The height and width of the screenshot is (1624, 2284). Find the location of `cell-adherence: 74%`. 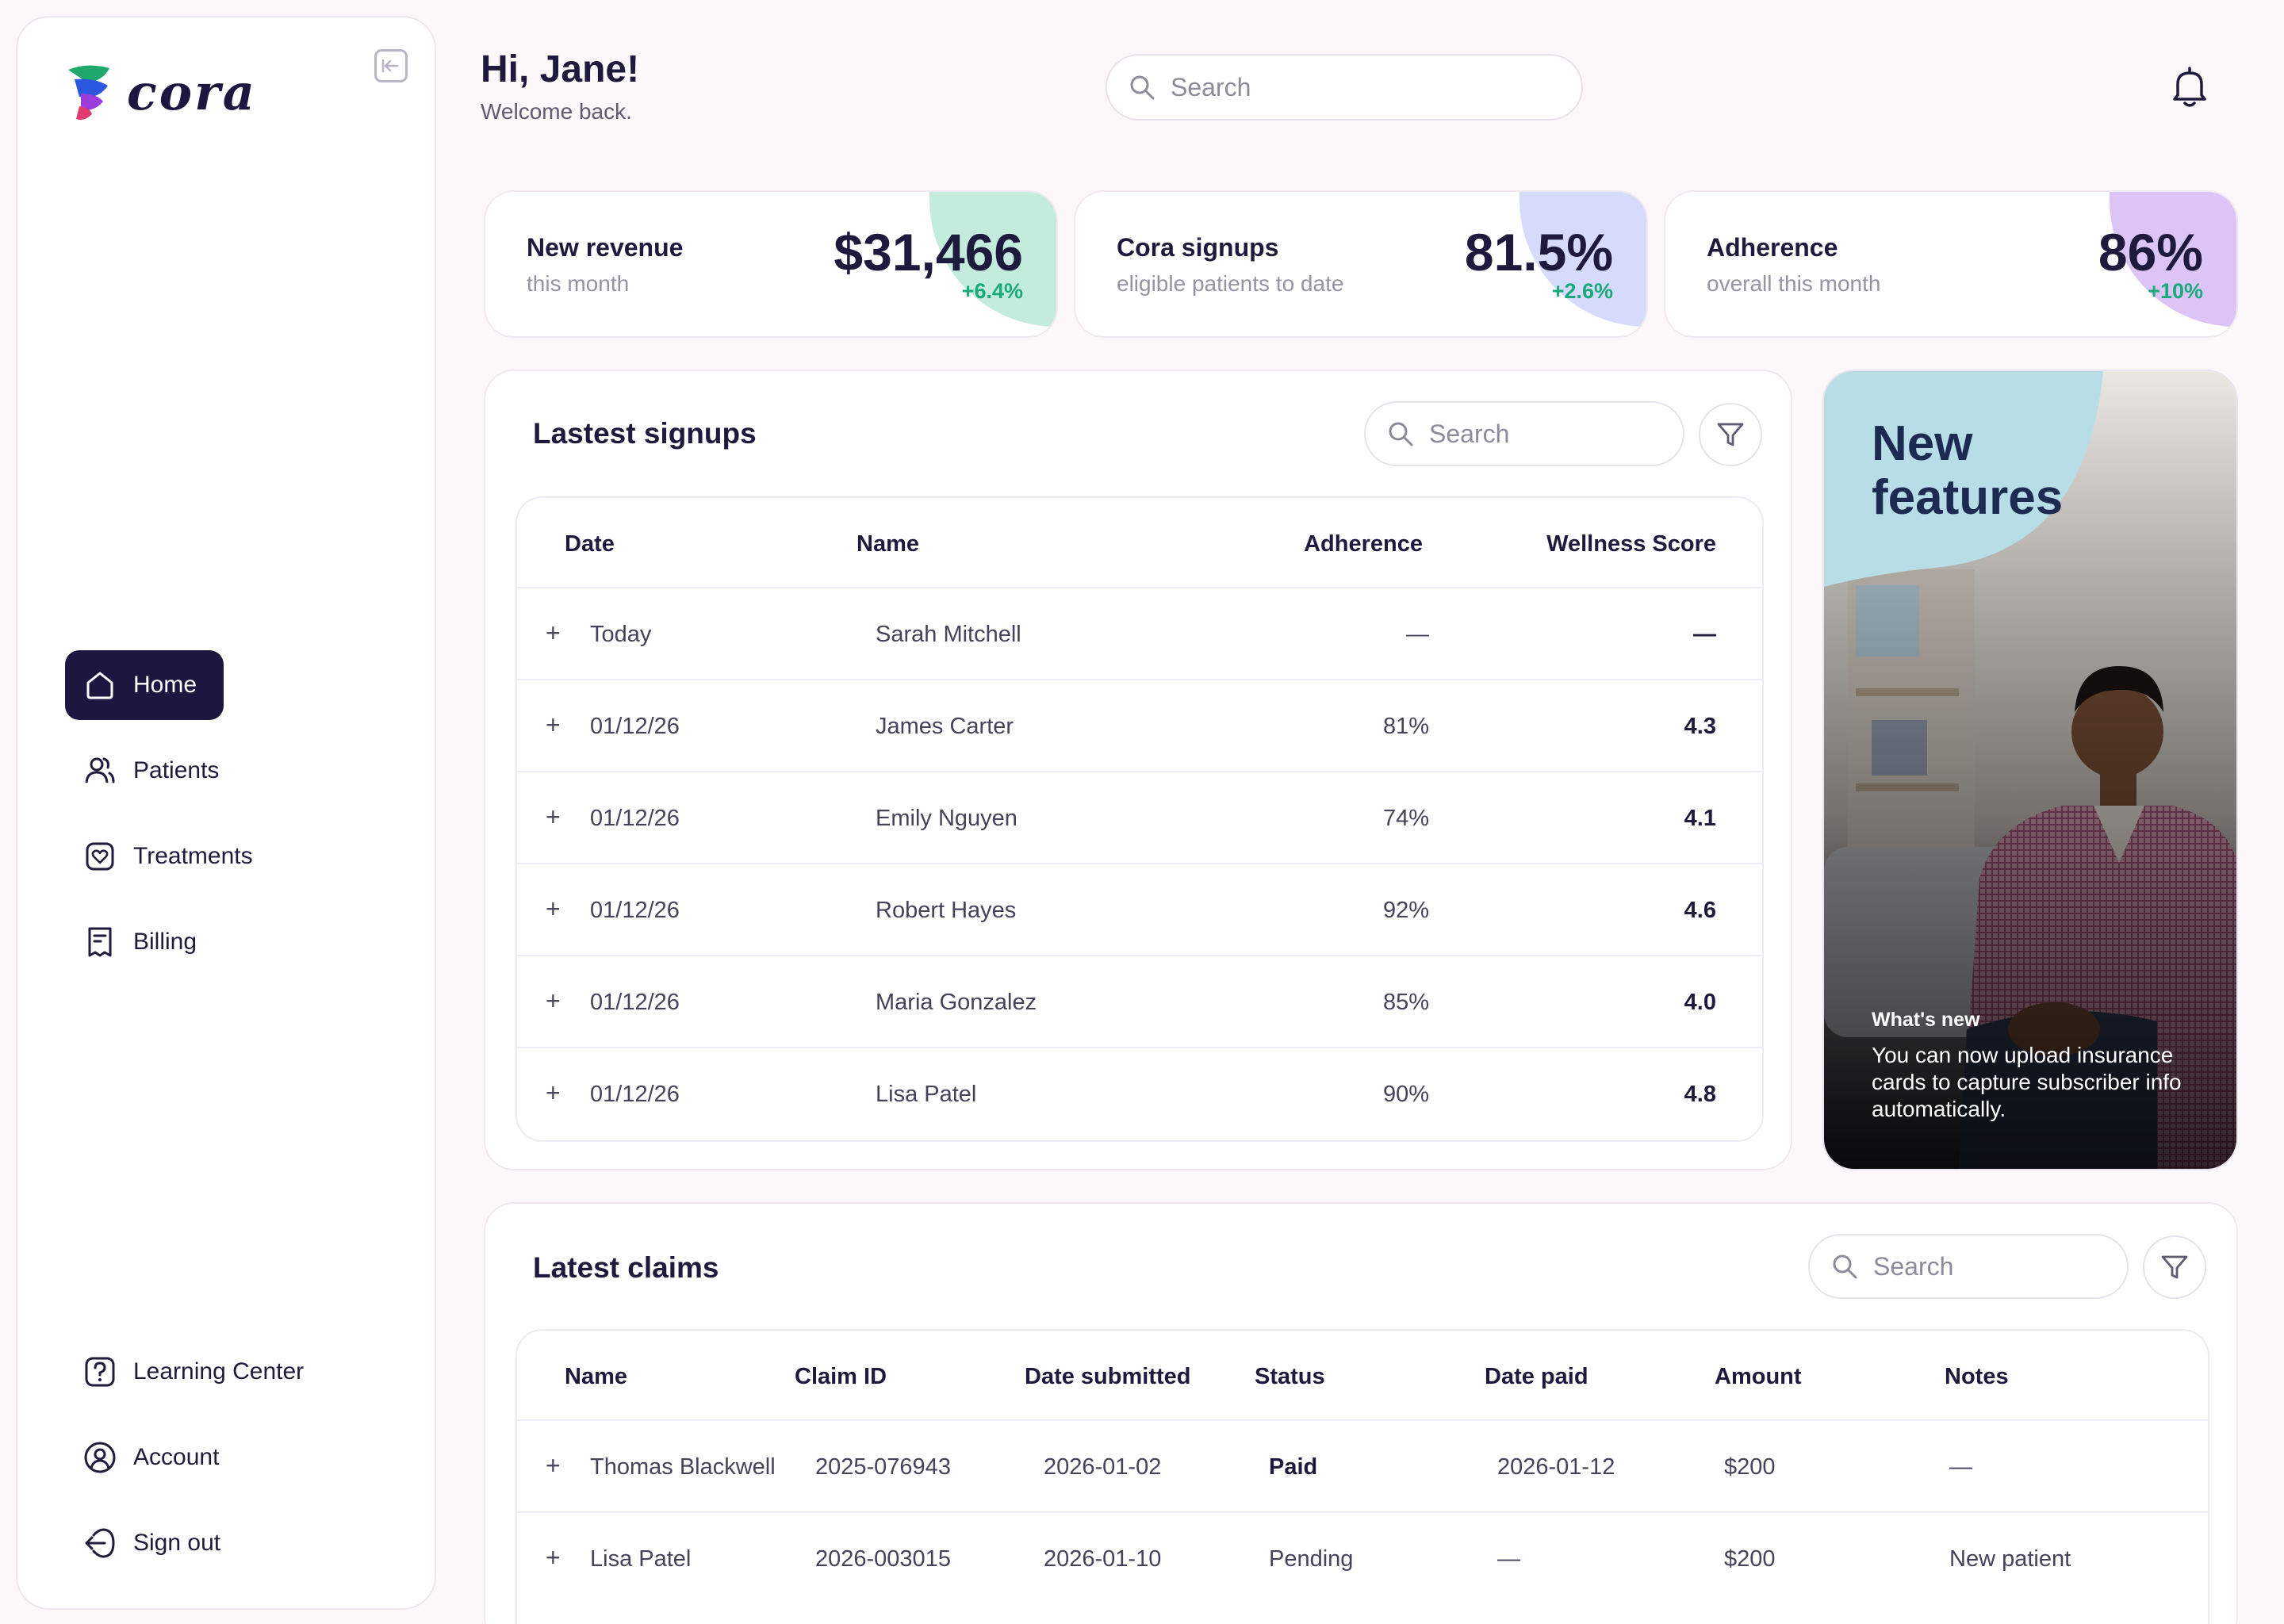

cell-adherence: 74% is located at coordinates (1405, 818).